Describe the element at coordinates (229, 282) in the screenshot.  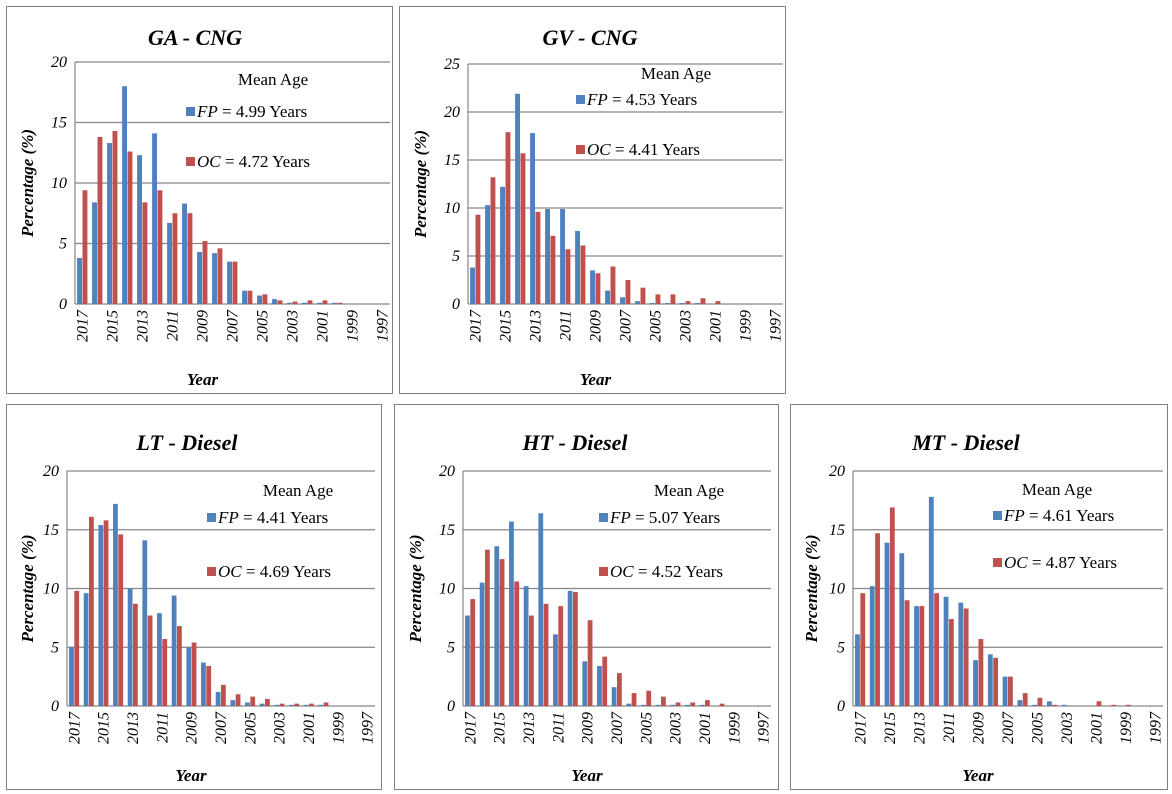
I see `bar-fp-2007` at that location.